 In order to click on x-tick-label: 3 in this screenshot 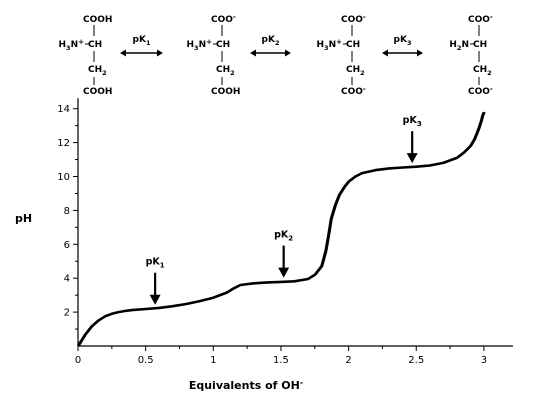, I will do `click(484, 360)`.